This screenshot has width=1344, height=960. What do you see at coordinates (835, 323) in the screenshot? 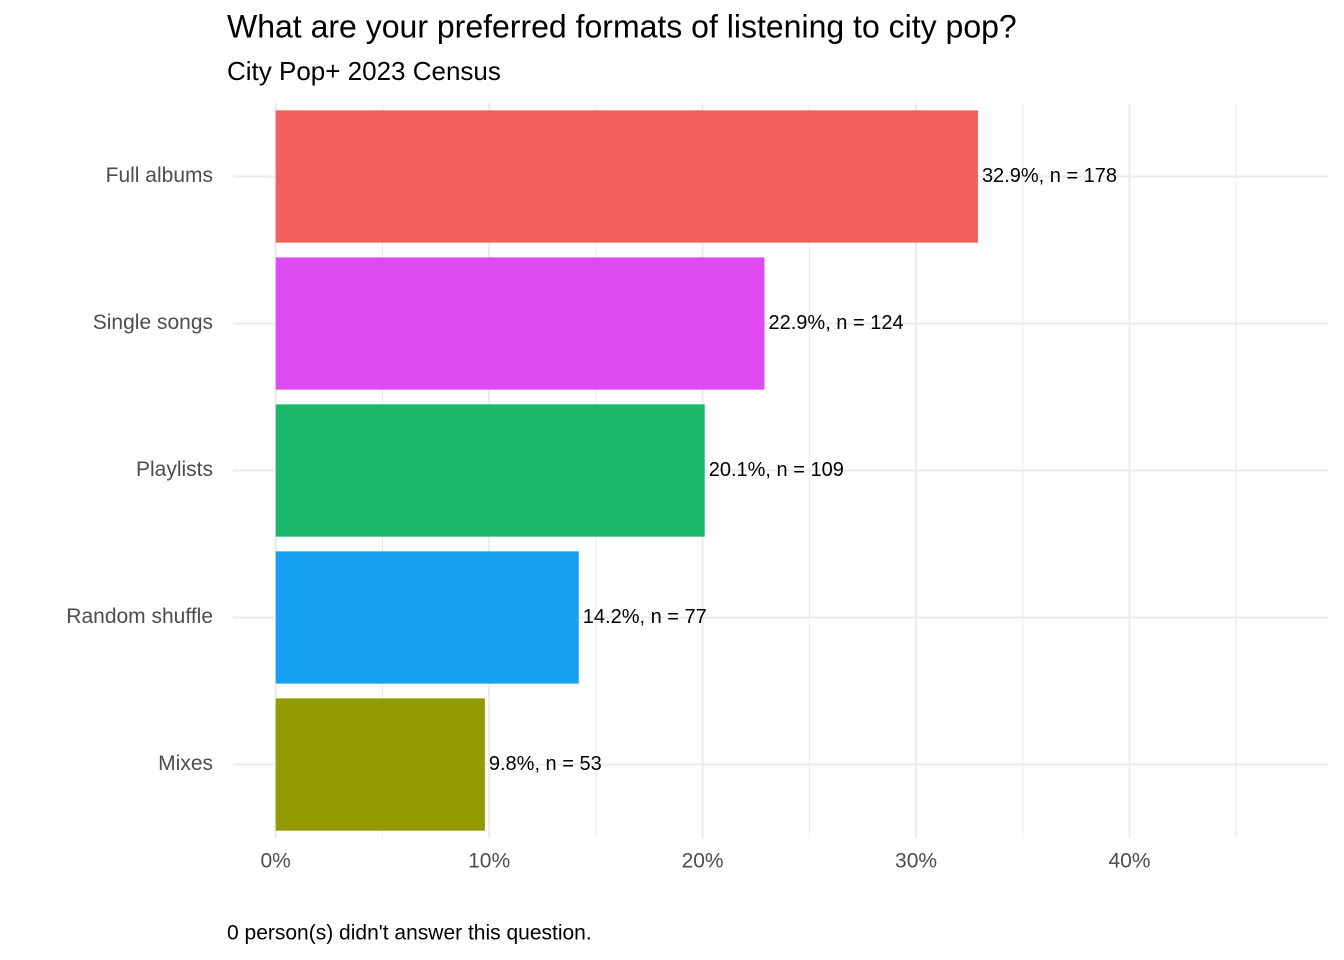
I see `value-label: 22.9%, n = 124` at bounding box center [835, 323].